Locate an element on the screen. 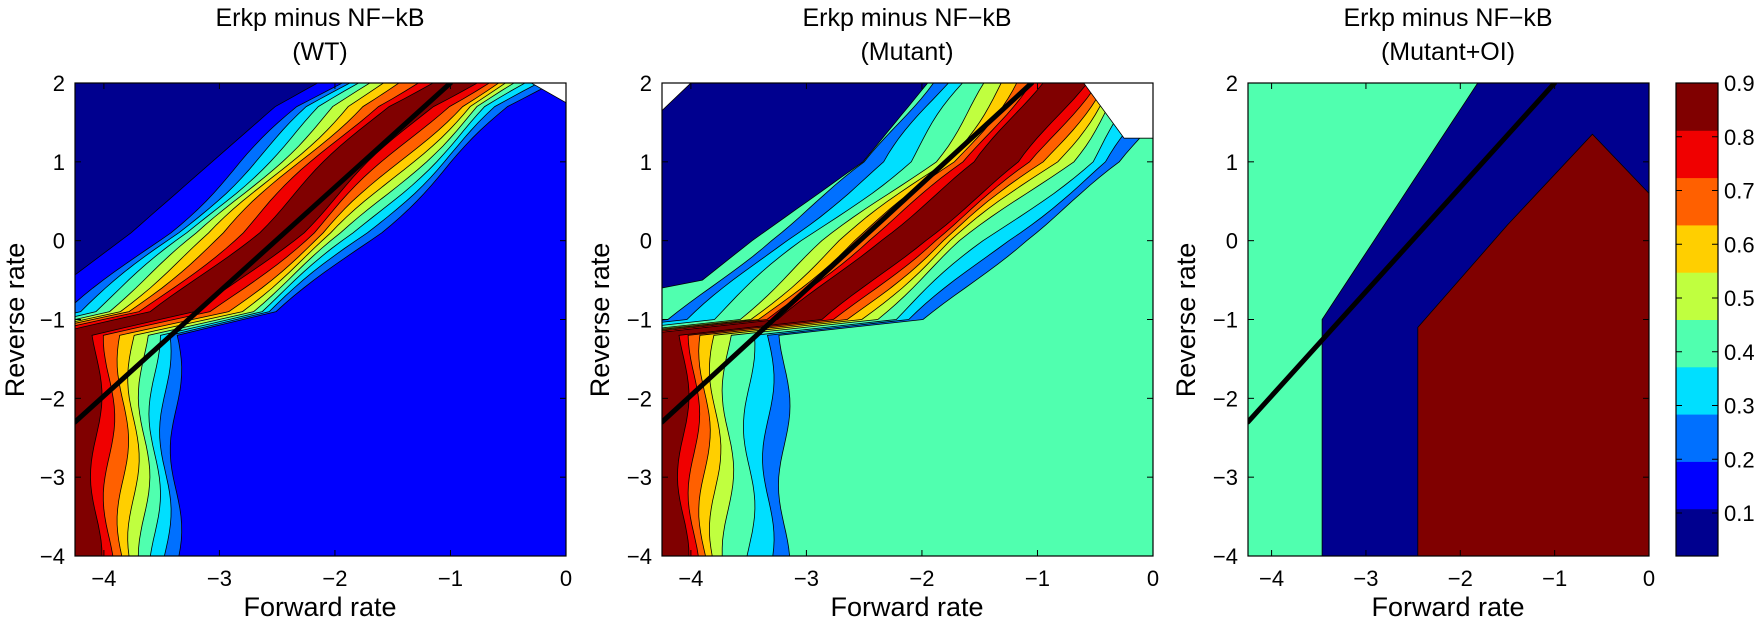 This screenshot has width=1754, height=620. colorbar: 0.1 0.2 0.3 0.4 0.5 0.6 0.7 0.8 0.9 is located at coordinates (1714, 314).